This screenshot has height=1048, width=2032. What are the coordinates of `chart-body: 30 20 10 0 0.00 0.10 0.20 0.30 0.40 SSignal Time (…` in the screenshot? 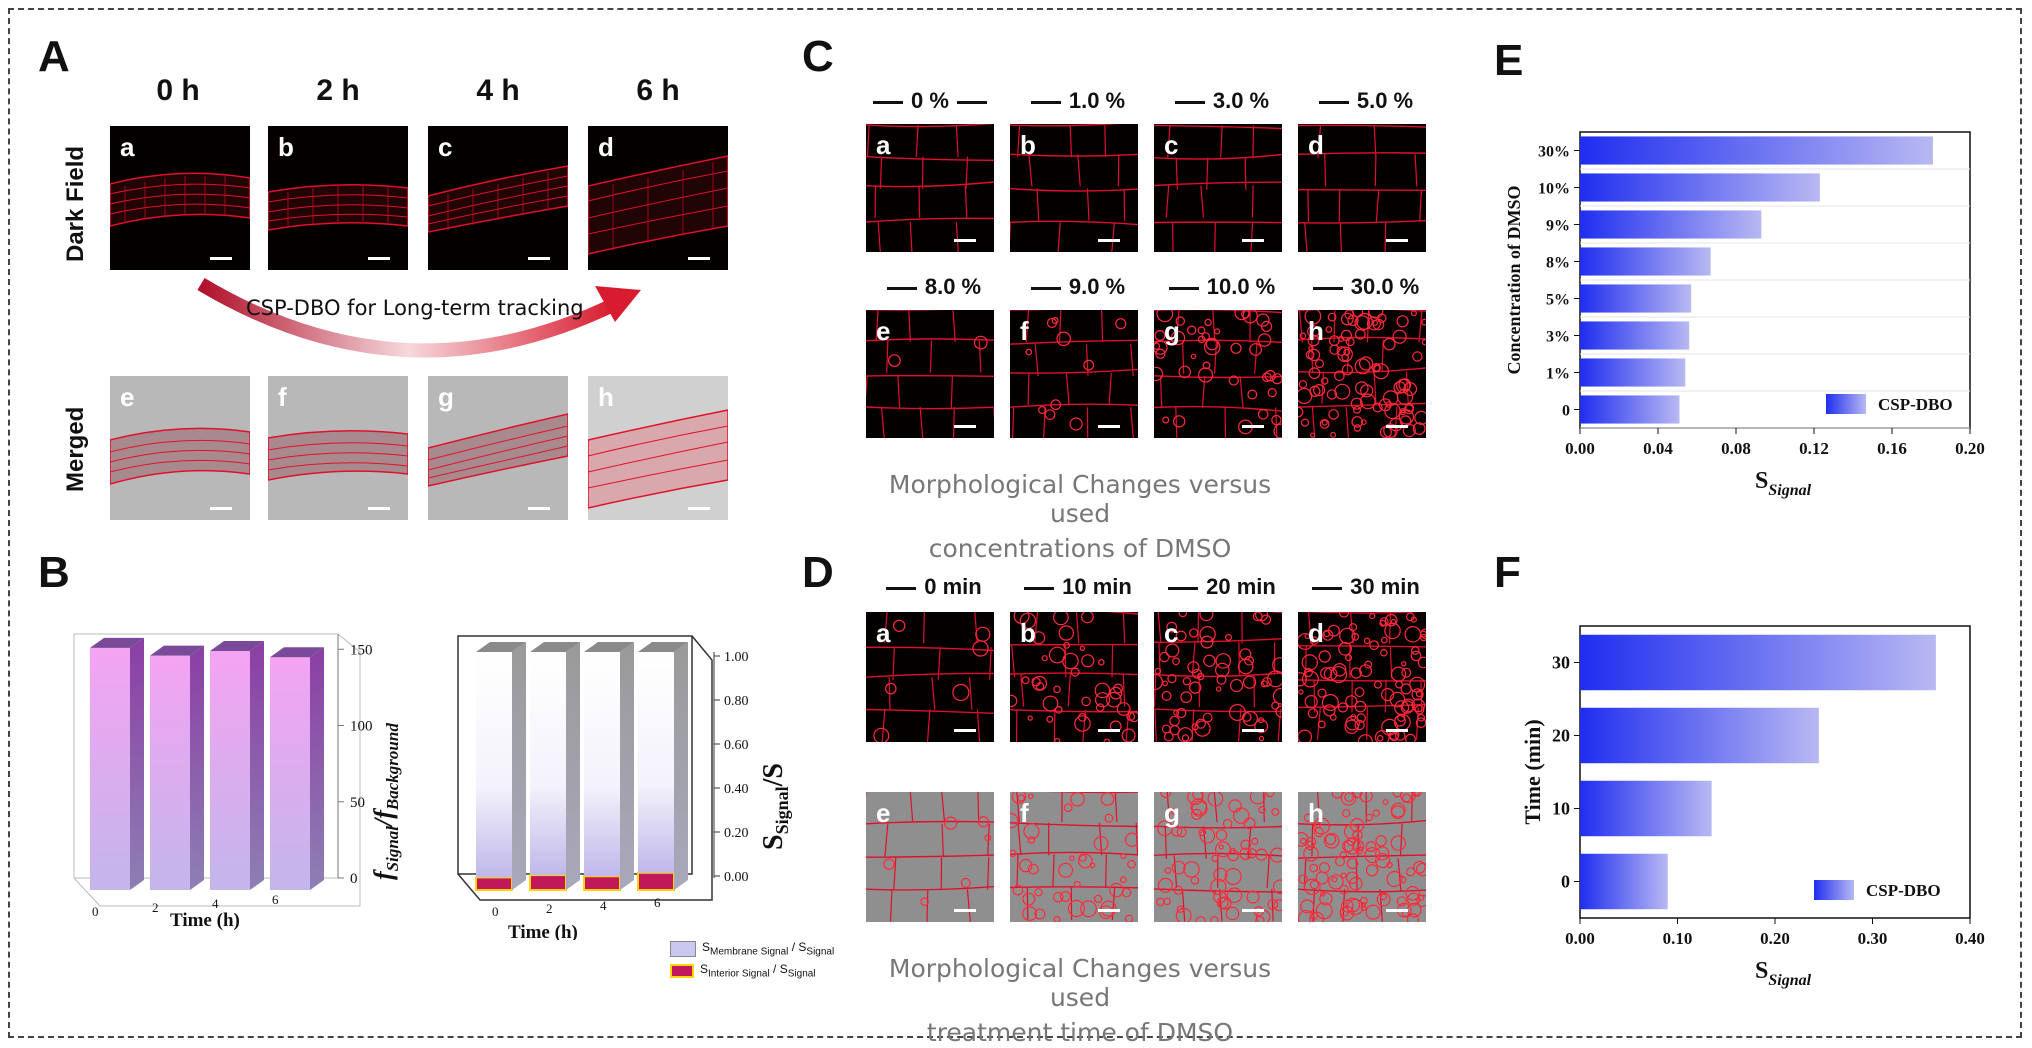 It's located at (1752, 807).